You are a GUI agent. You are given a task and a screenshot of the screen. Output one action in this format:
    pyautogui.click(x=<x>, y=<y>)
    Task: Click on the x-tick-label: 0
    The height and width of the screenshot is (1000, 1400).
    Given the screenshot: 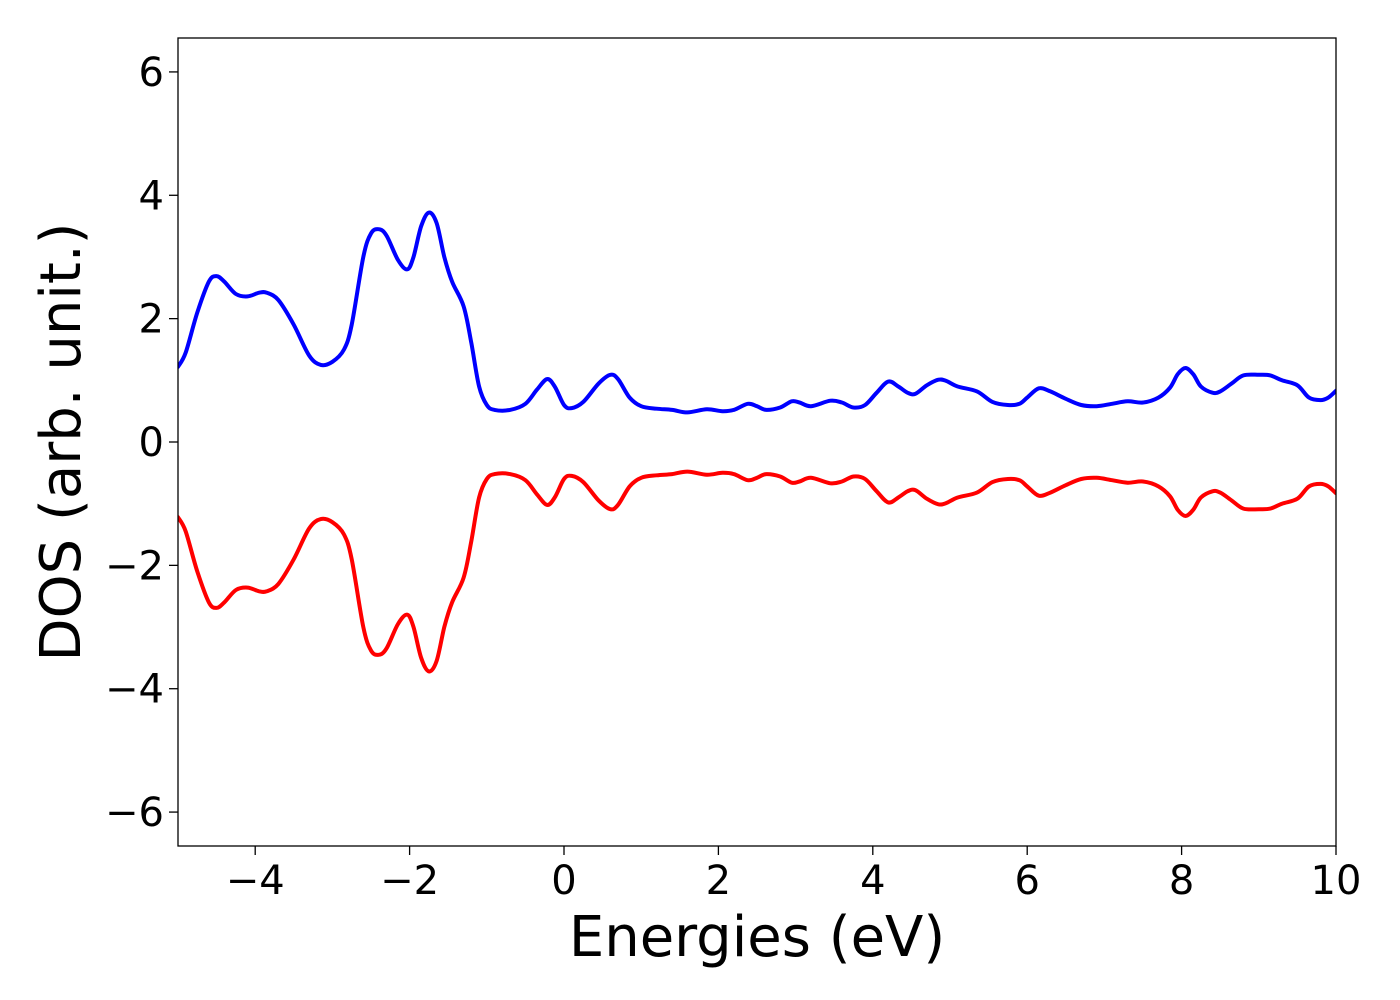 What is the action you would take?
    pyautogui.click(x=563, y=881)
    